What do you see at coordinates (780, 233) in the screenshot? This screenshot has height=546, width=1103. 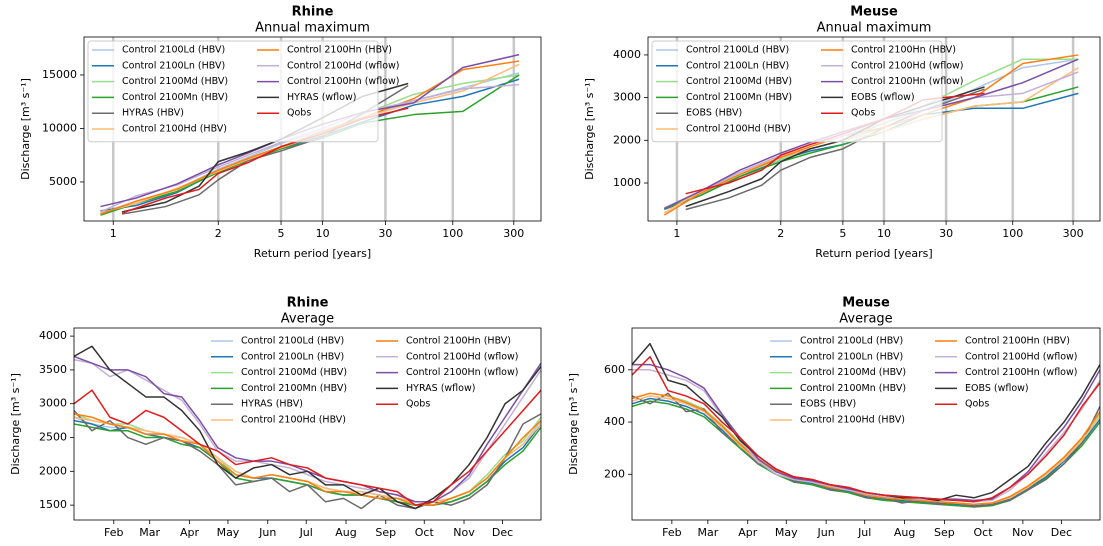 I see `x-tick-label: 2` at bounding box center [780, 233].